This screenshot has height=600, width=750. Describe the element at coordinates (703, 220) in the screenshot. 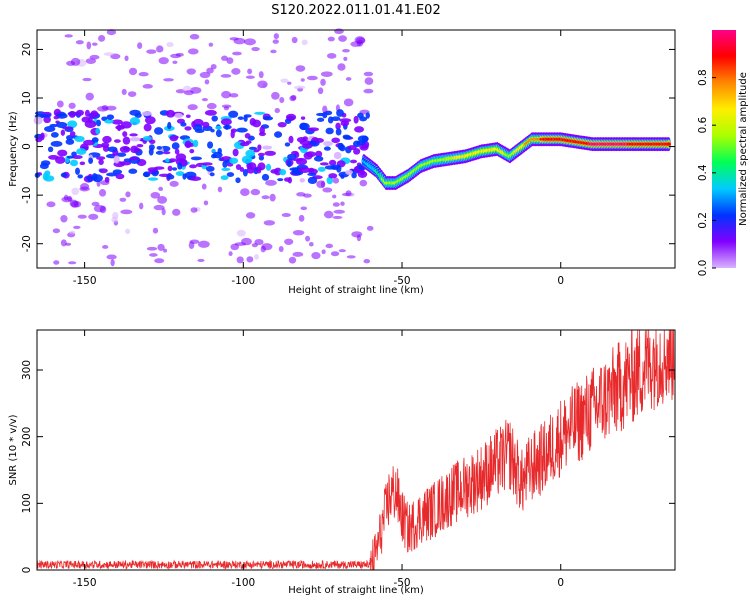

I see `colorbar-tick-label: 0.2` at that location.